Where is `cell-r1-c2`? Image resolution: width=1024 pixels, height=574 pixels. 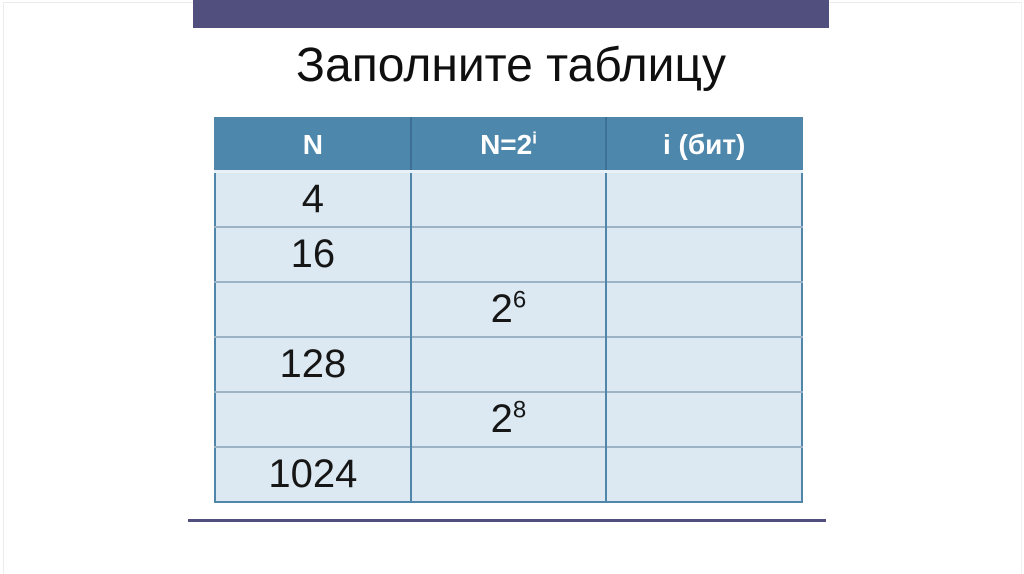 cell-r1-c2 is located at coordinates (508, 198).